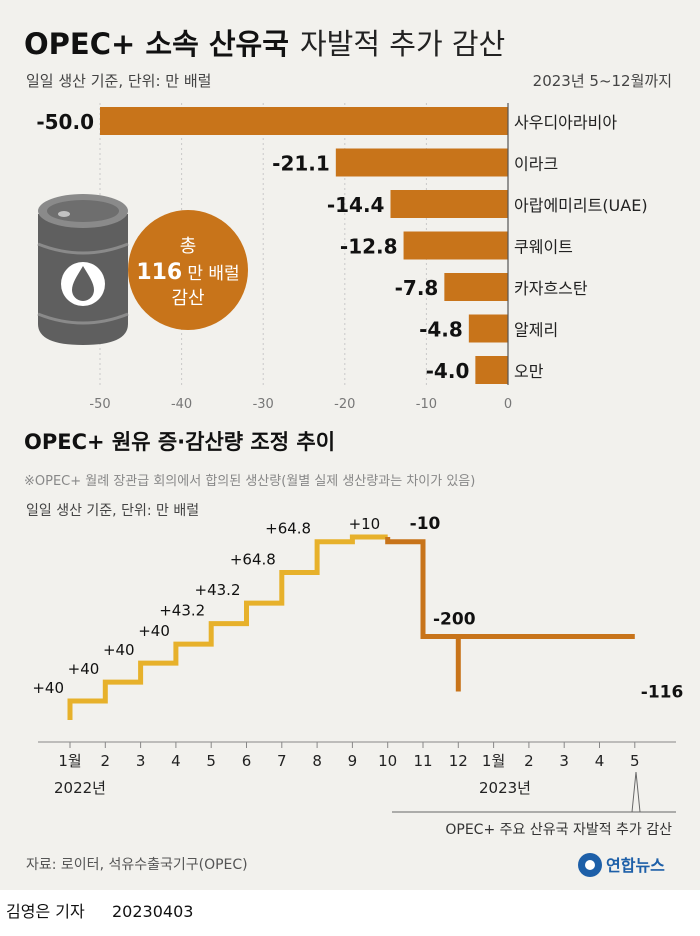 The height and width of the screenshot is (936, 700). Describe the element at coordinates (45, 911) in the screenshot. I see `credit-name: 김영은 기자` at that location.